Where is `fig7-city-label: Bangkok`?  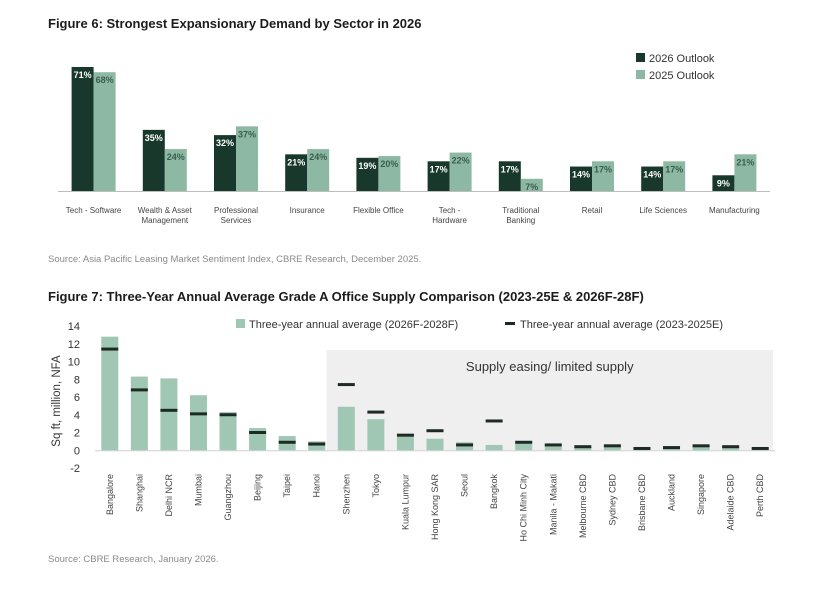 fig7-city-label: Bangkok is located at coordinates (494, 492).